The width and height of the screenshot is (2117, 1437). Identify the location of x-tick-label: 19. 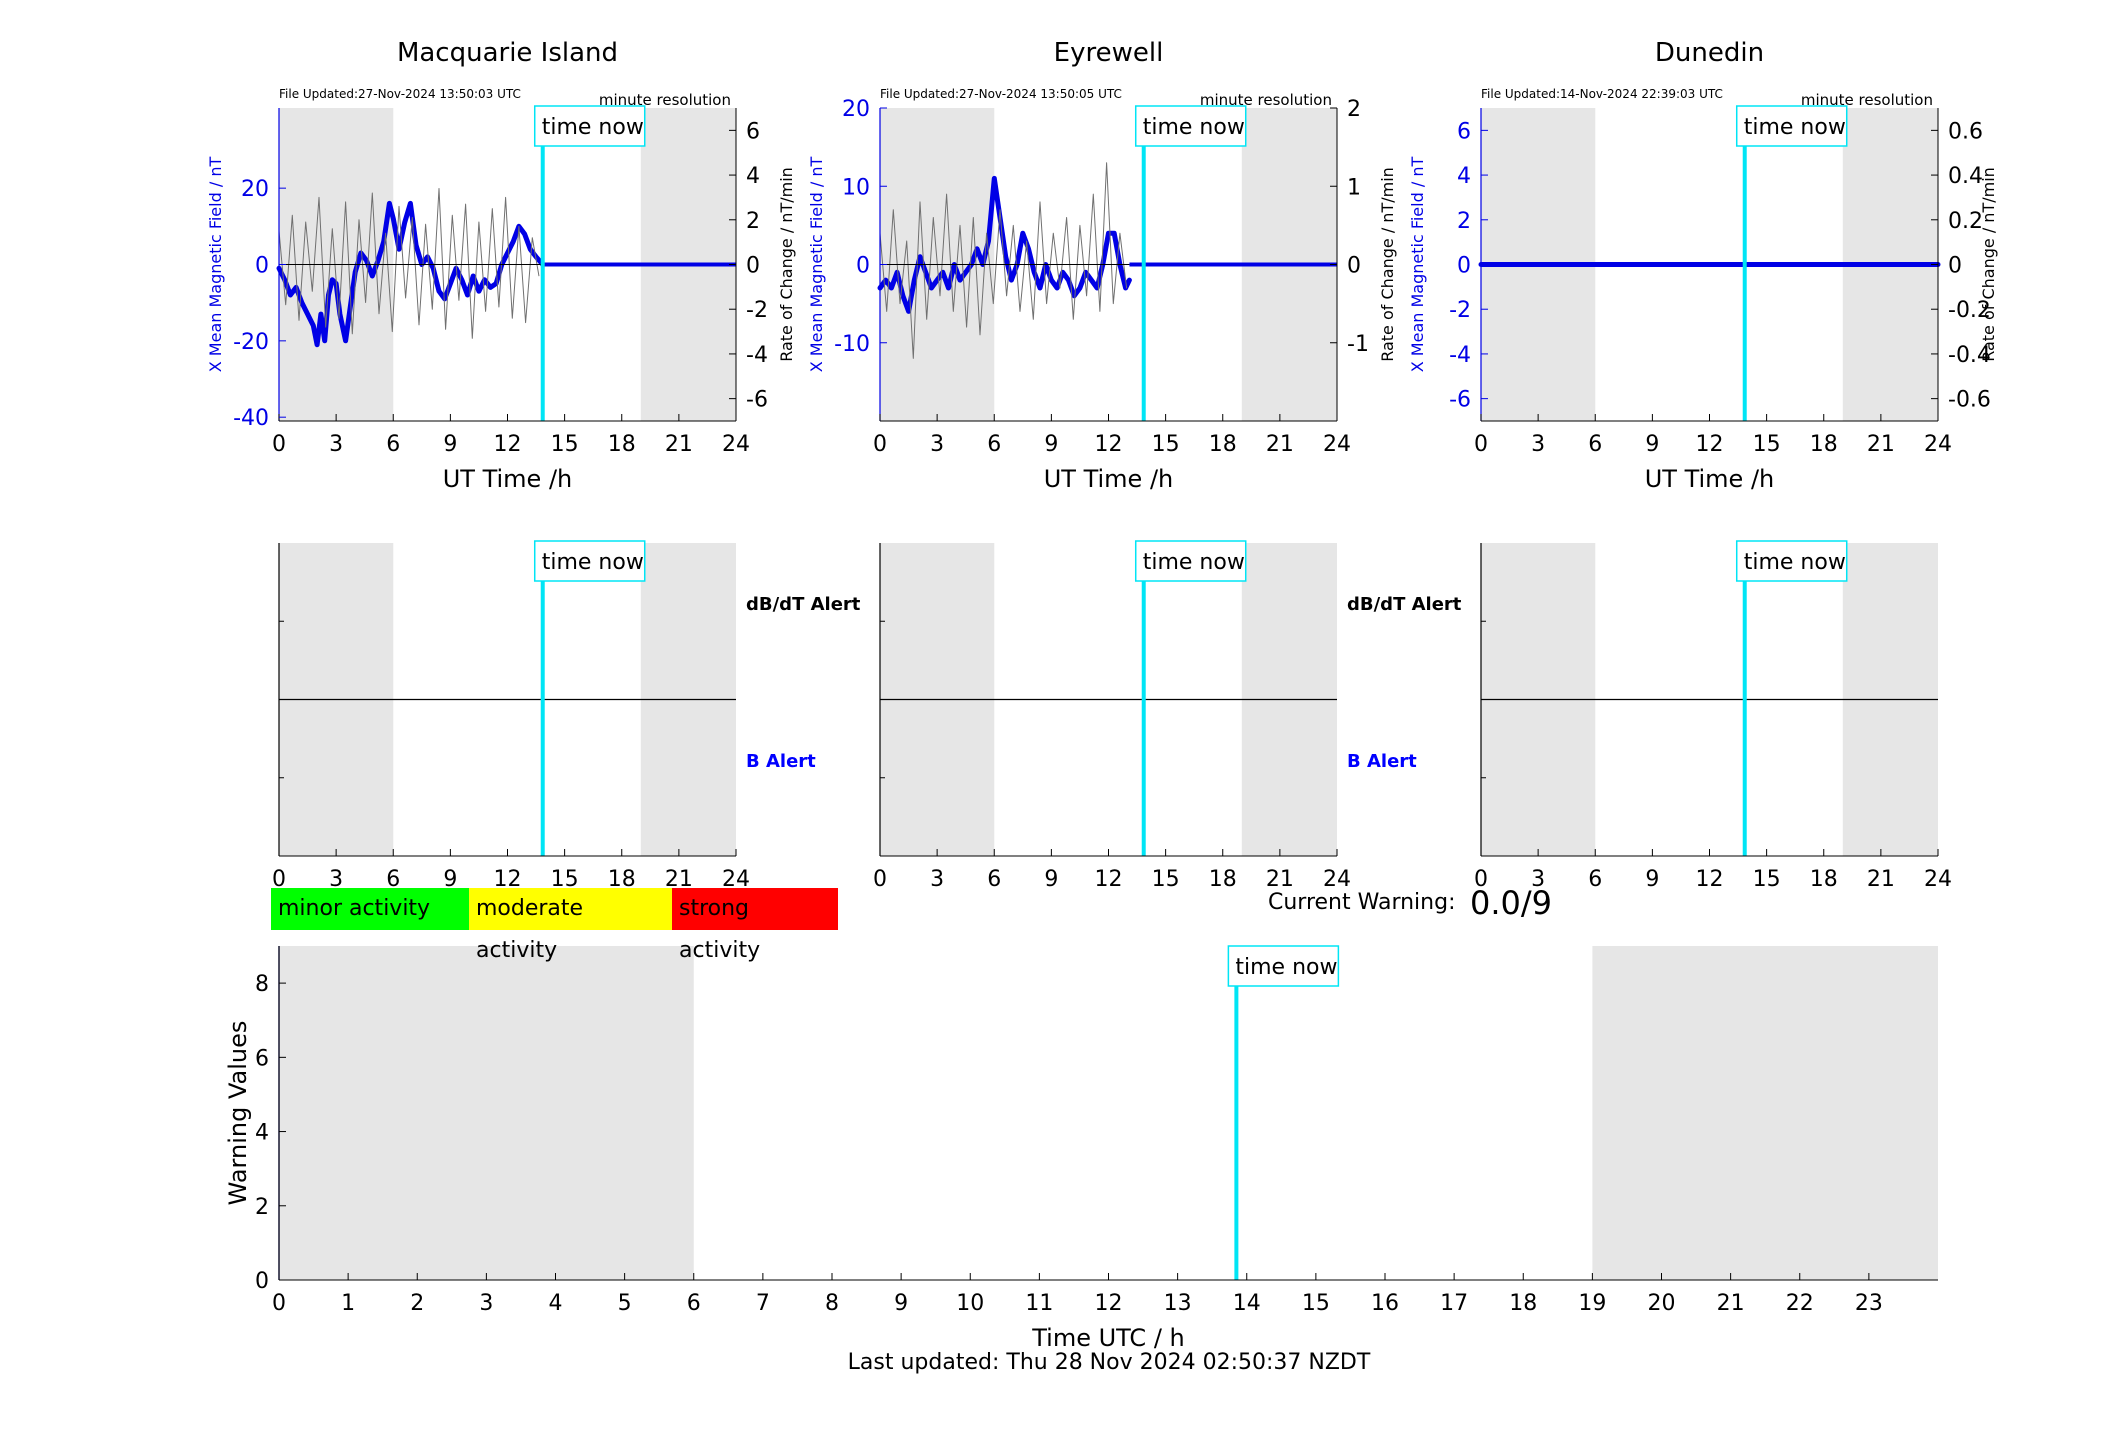
(1592, 1303).